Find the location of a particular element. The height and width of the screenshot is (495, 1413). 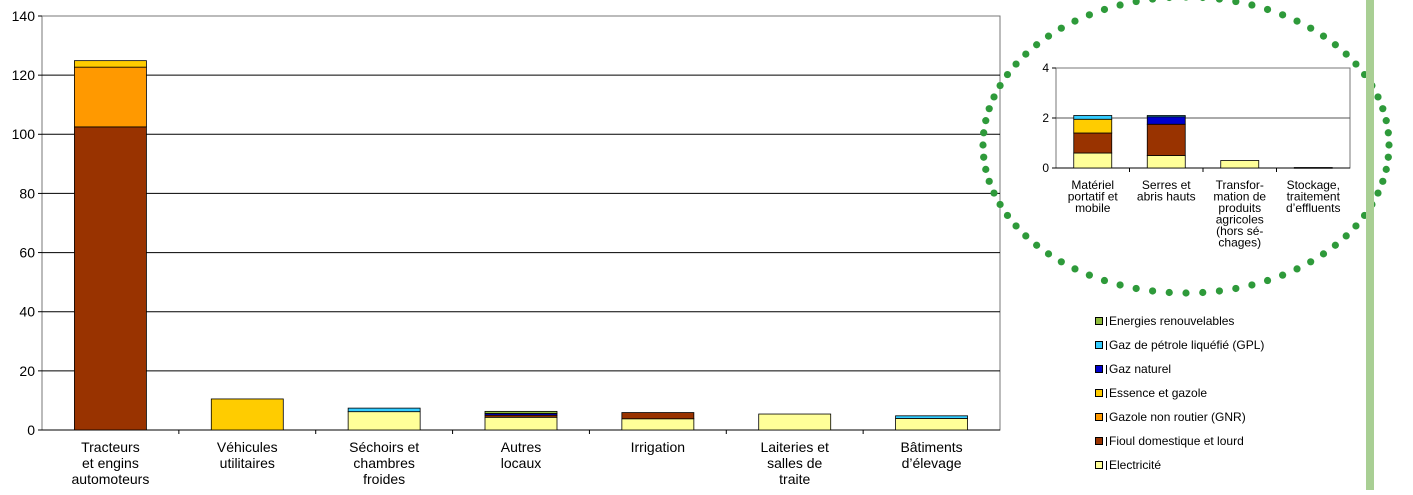

legend-swatch-petrol-diesel is located at coordinates (1099, 393).